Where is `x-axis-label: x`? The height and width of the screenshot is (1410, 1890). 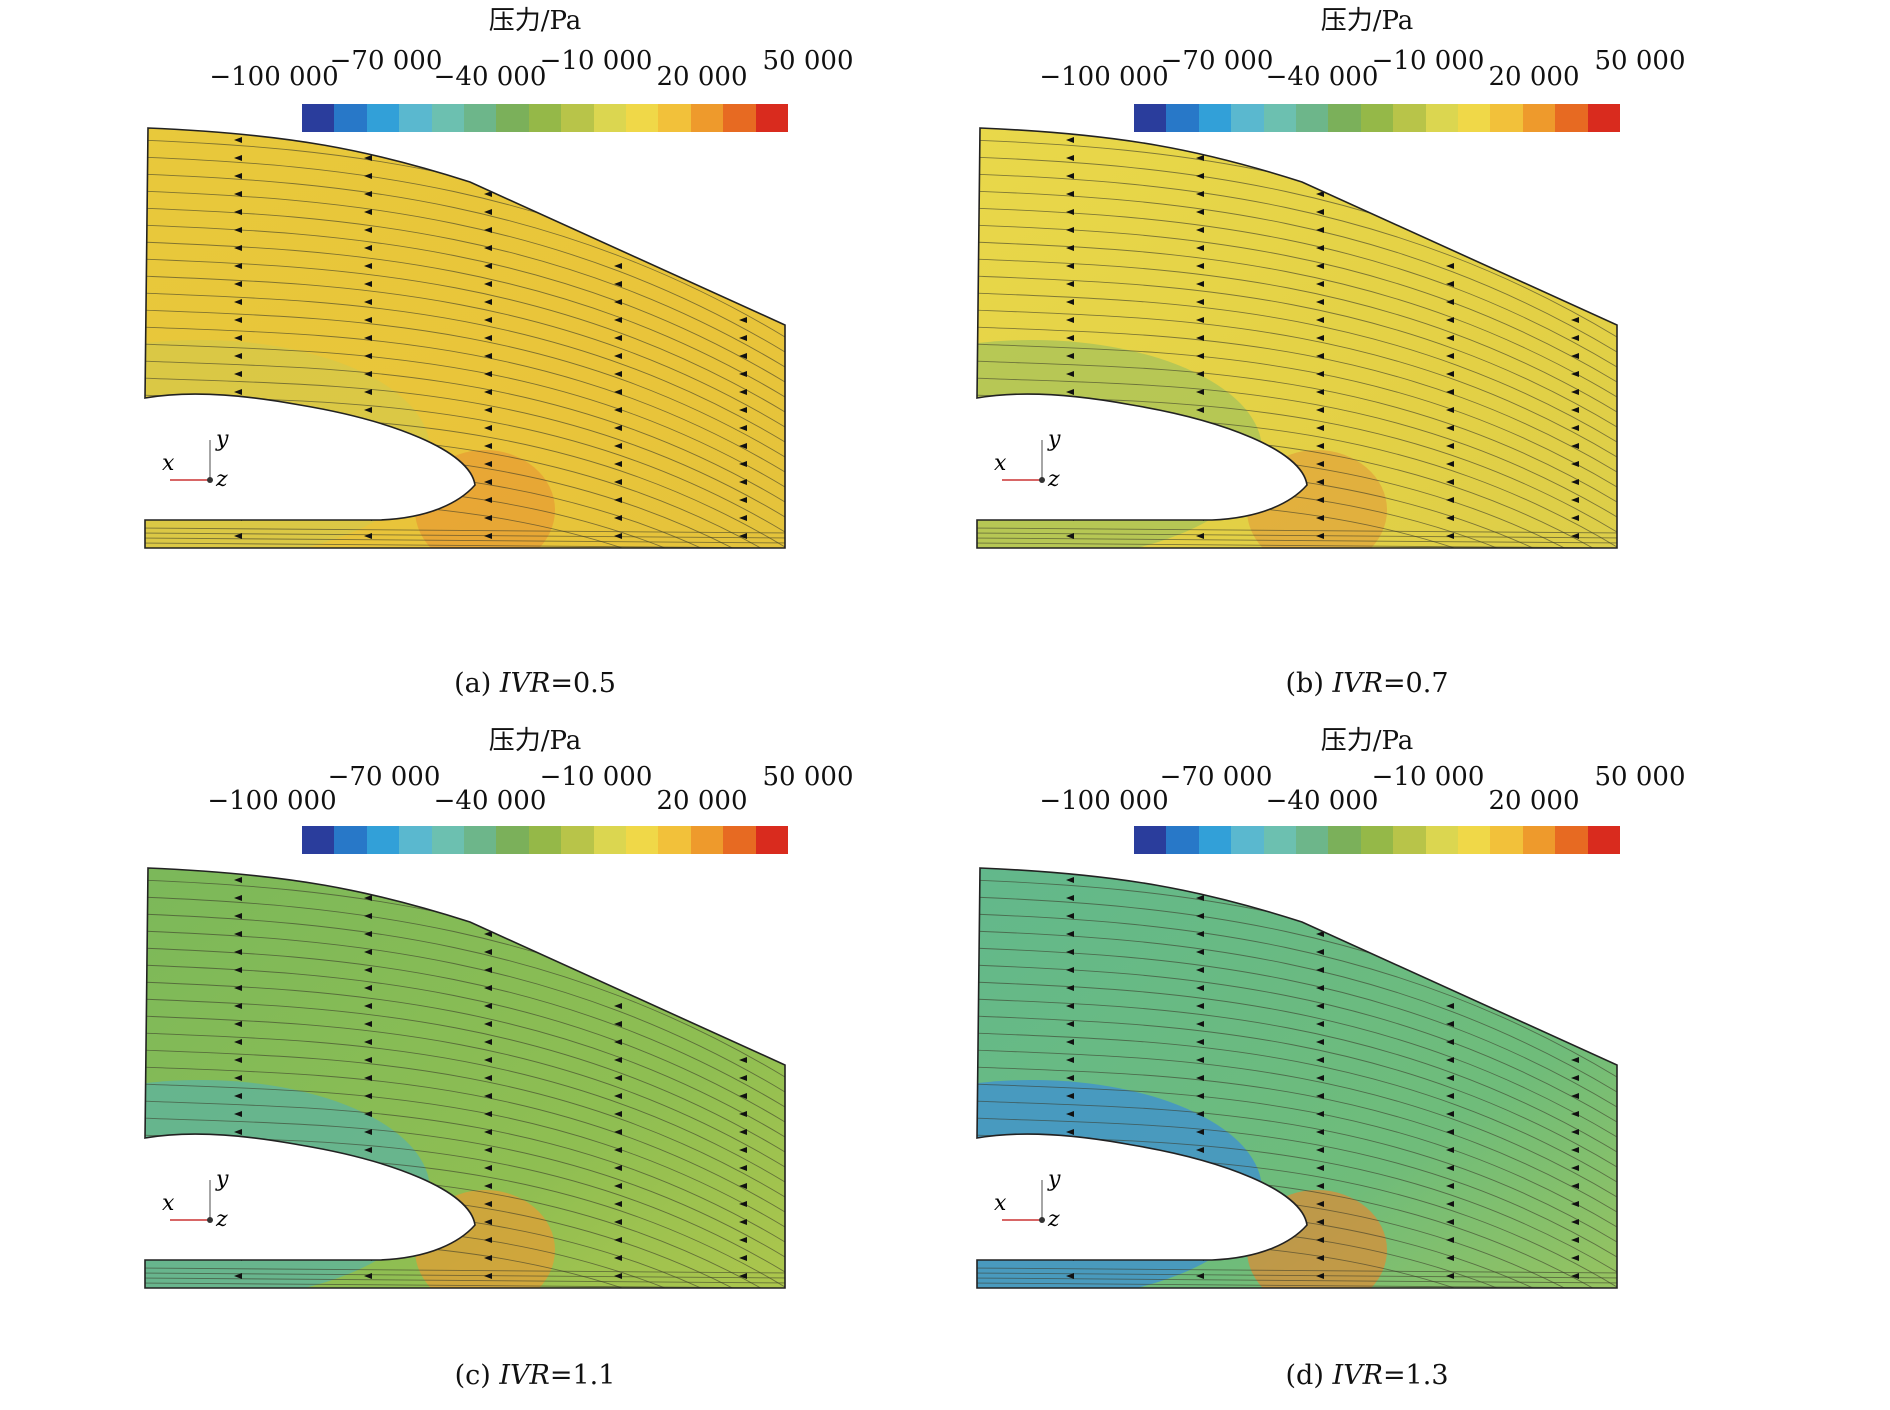 x-axis-label: x is located at coordinates (1000, 1203).